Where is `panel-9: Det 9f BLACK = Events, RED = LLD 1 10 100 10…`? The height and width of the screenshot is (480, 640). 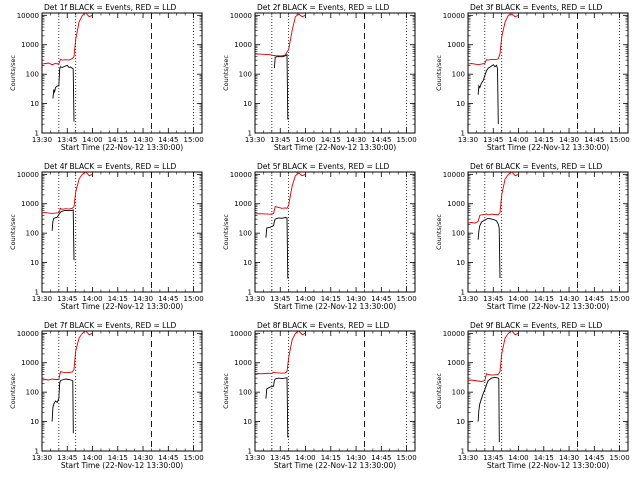 panel-9: Det 9f BLACK = Events, RED = LLD 1 10 100 10… is located at coordinates (532, 395).